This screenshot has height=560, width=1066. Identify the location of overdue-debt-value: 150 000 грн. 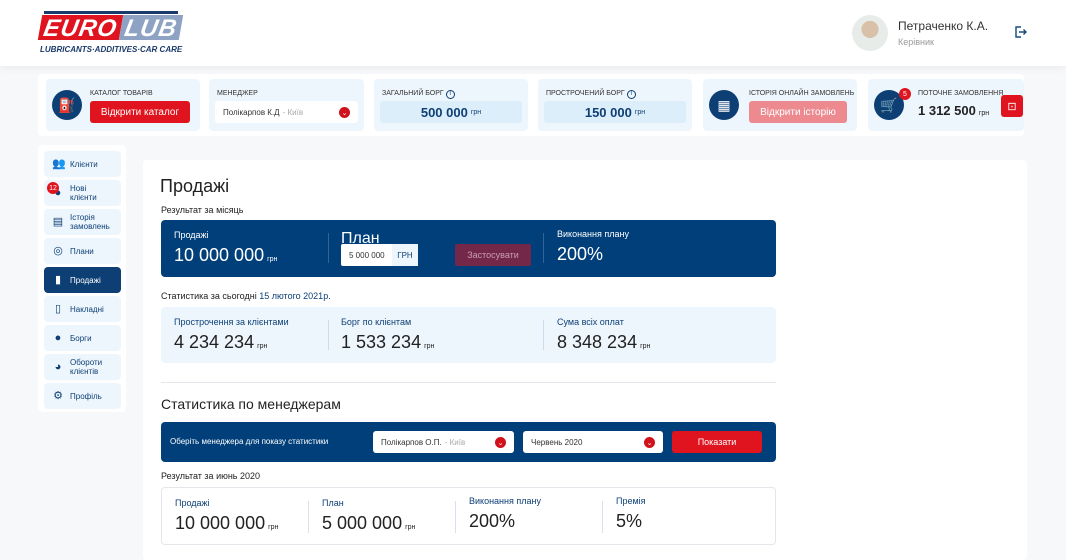
(615, 112).